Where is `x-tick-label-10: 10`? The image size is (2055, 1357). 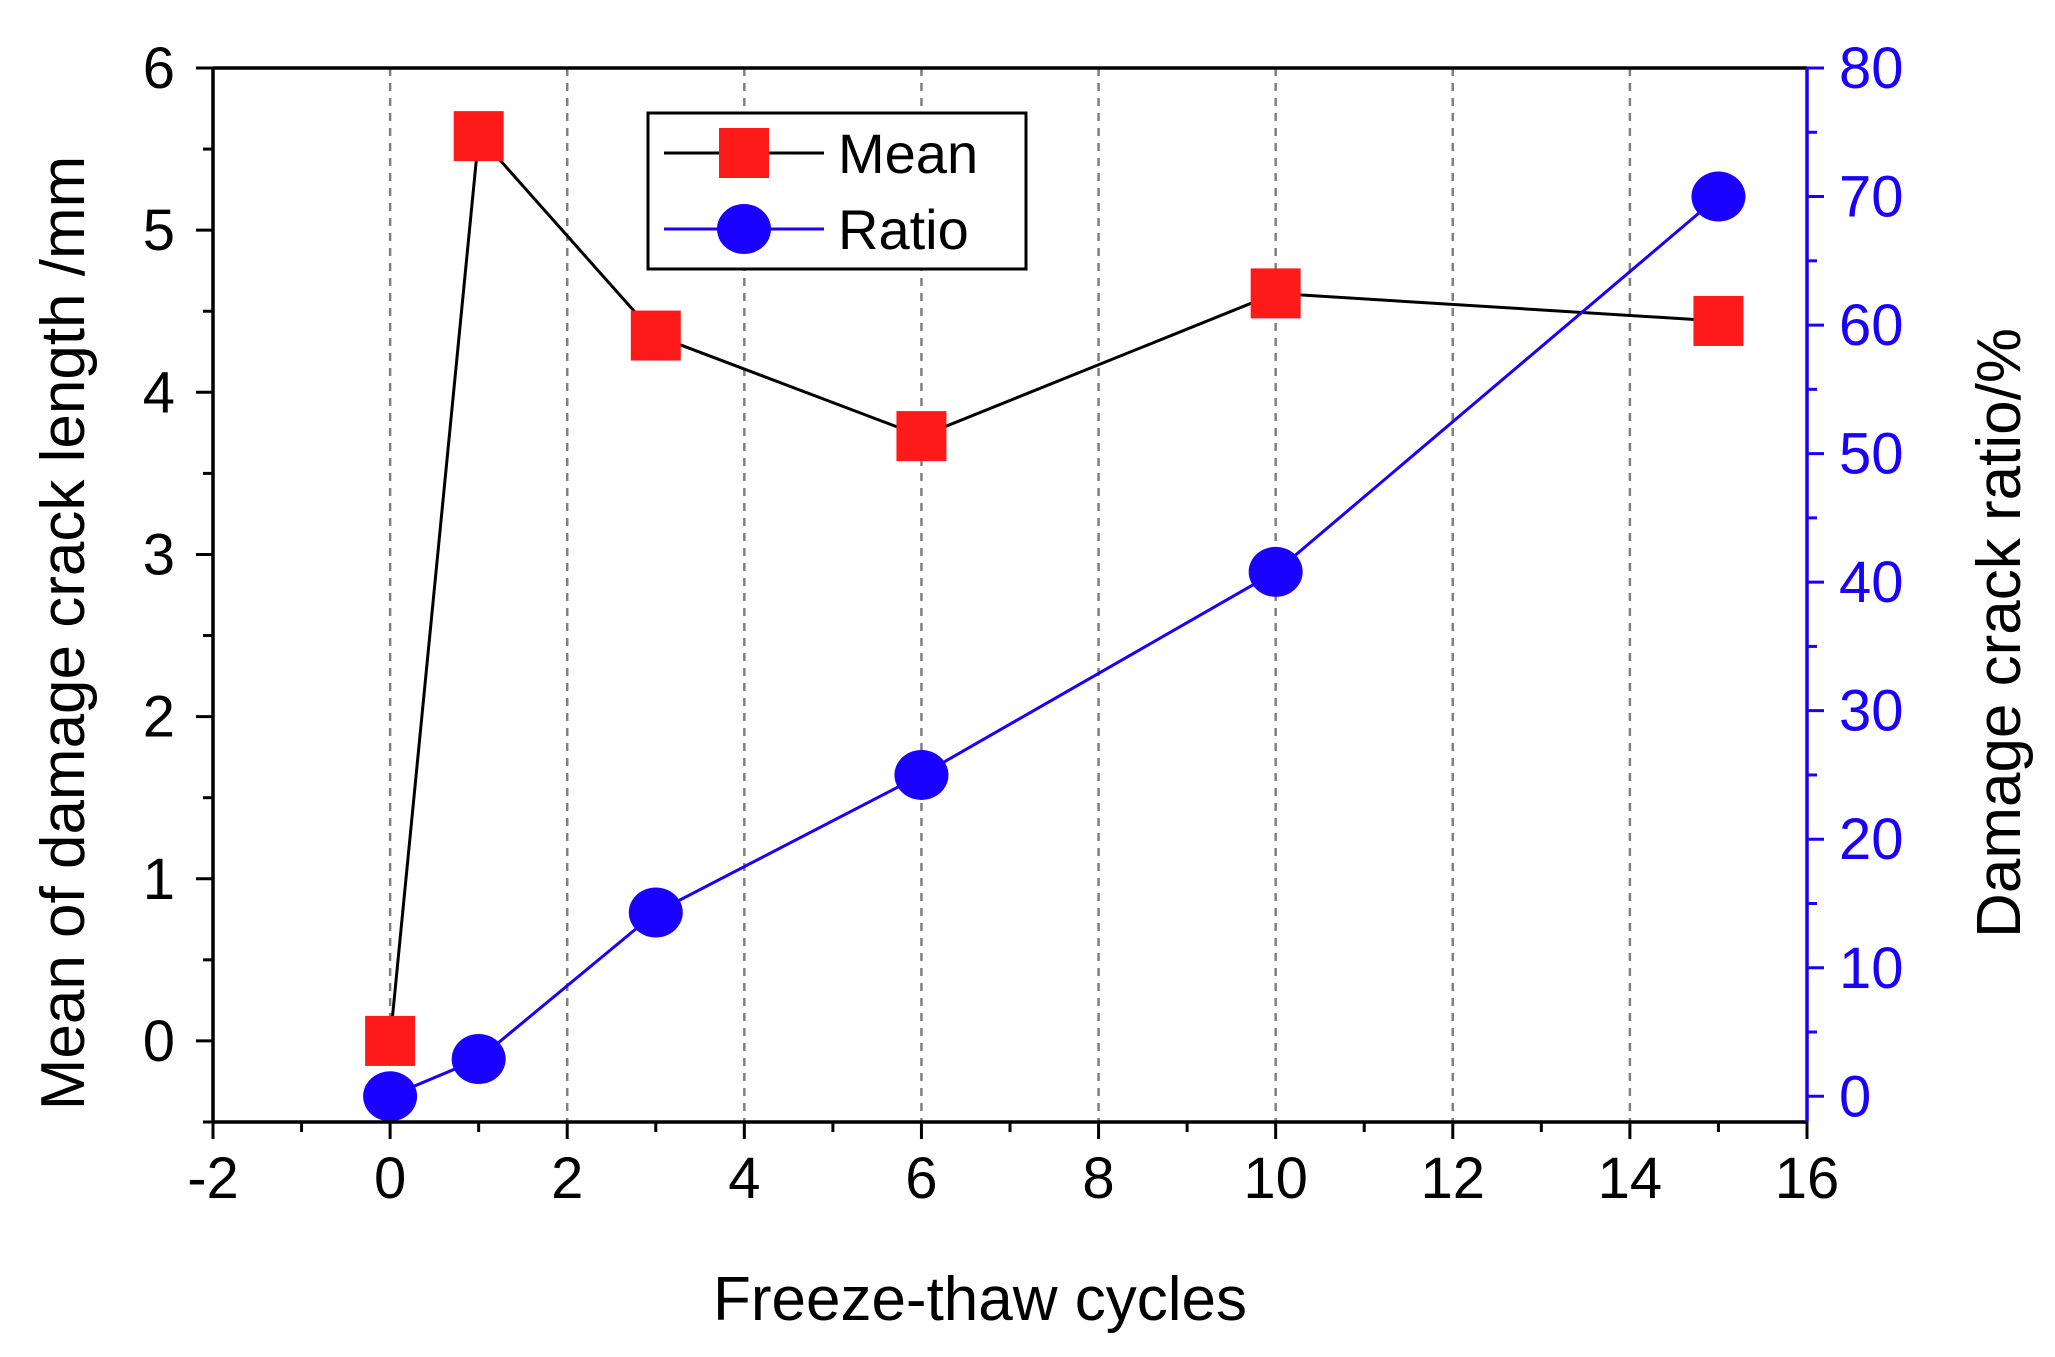 x-tick-label-10: 10 is located at coordinates (1275, 1178).